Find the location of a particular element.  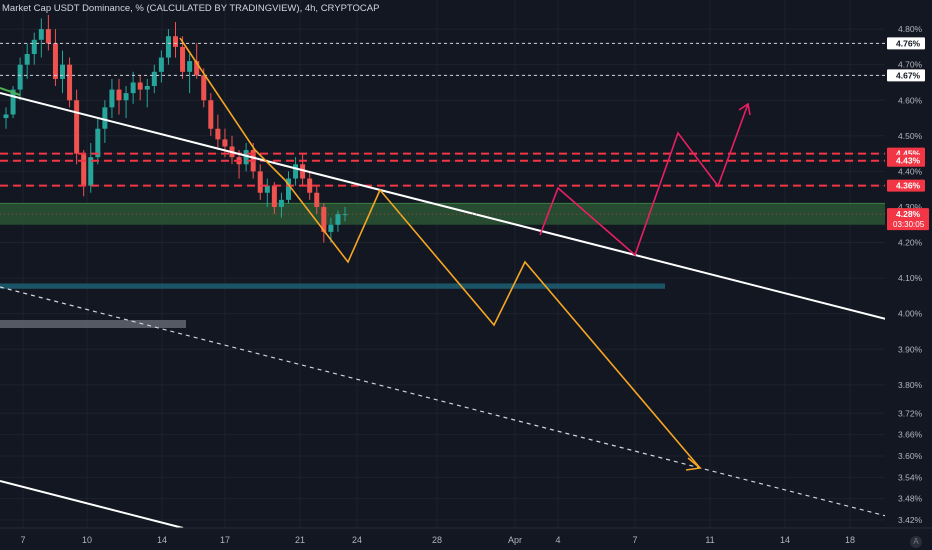

price-label-text: 4.76% is located at coordinates (908, 43).